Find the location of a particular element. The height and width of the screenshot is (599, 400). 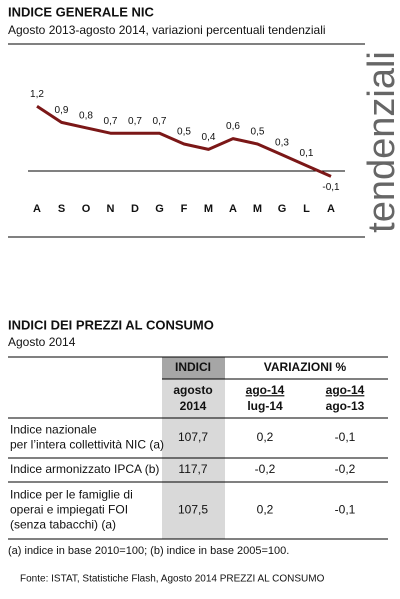

chart-title: INDICE GENERALE NIC is located at coordinates (81, 11).